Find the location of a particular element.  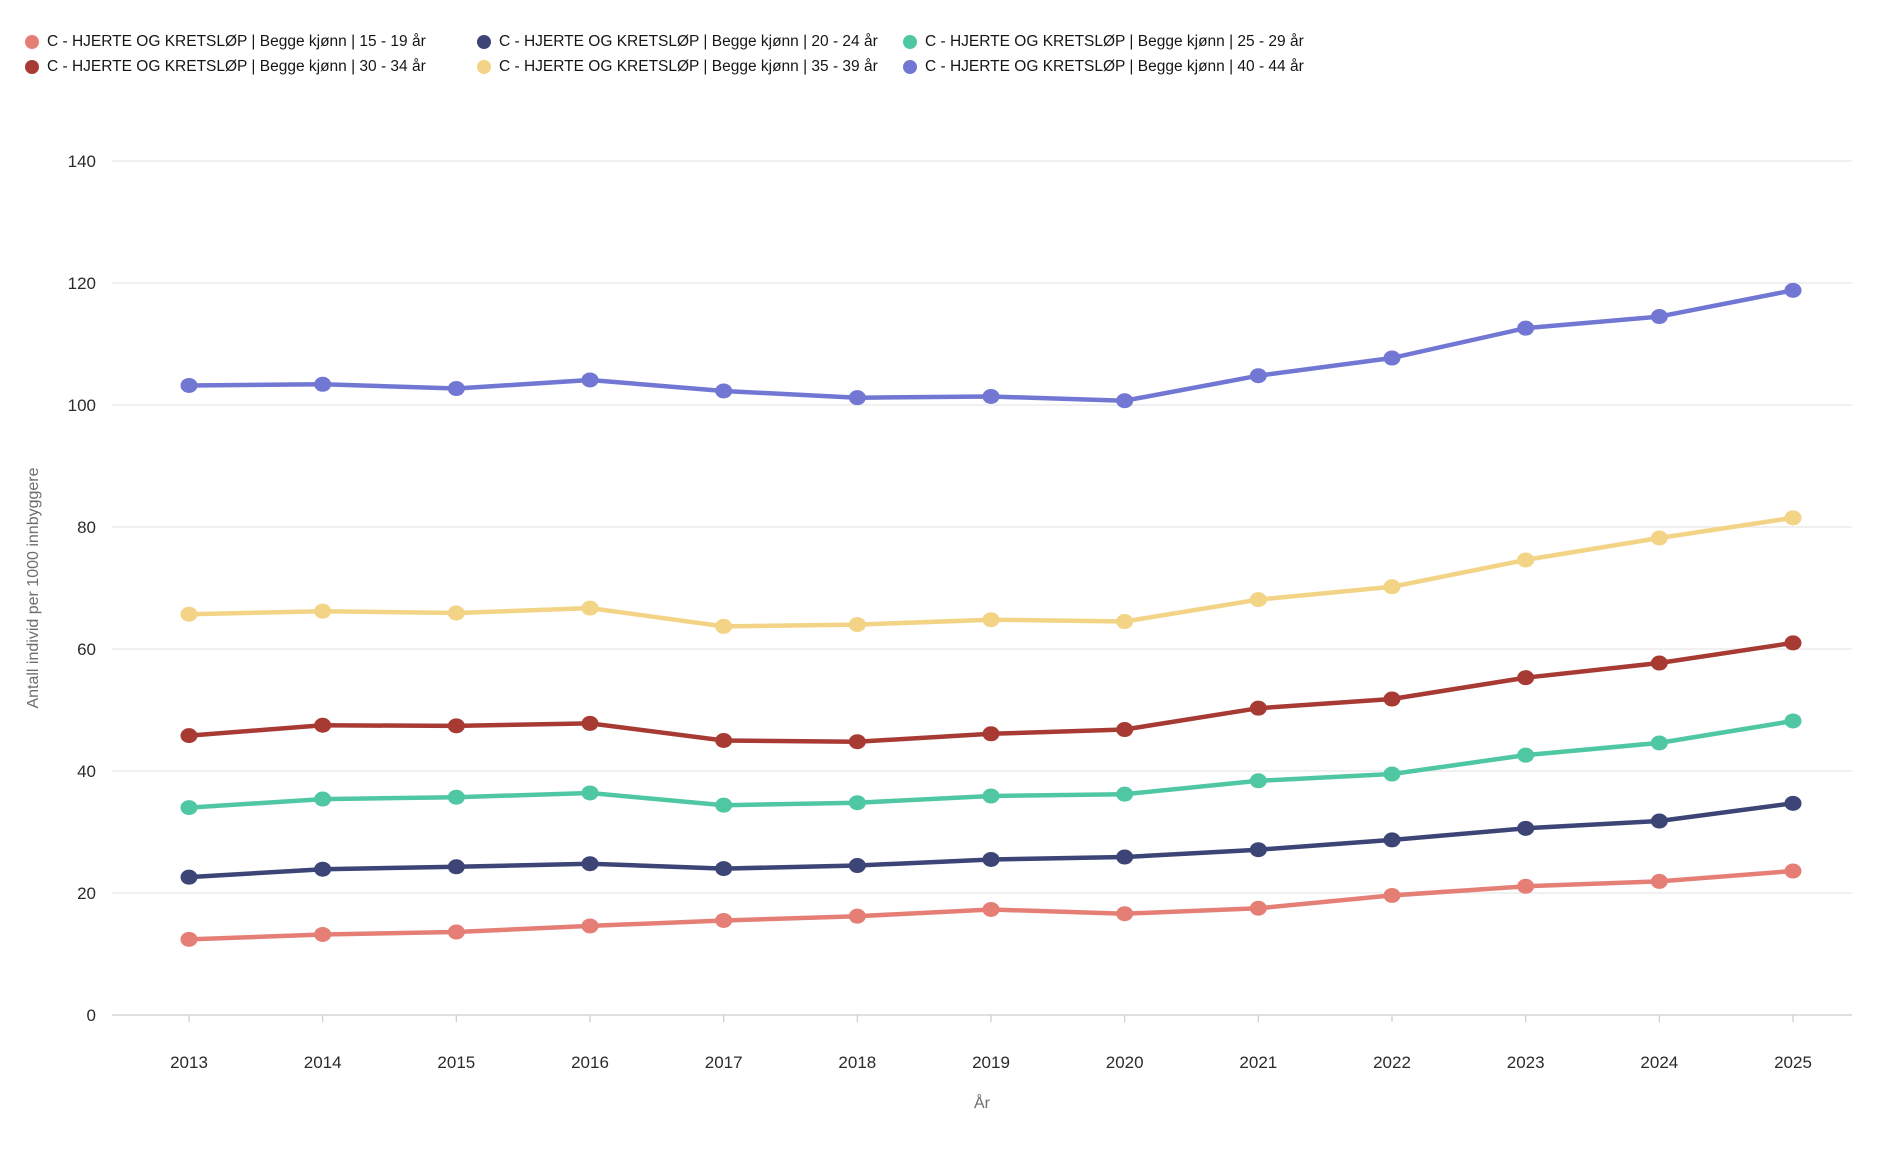

data-point-s5-2017 is located at coordinates (724, 391).